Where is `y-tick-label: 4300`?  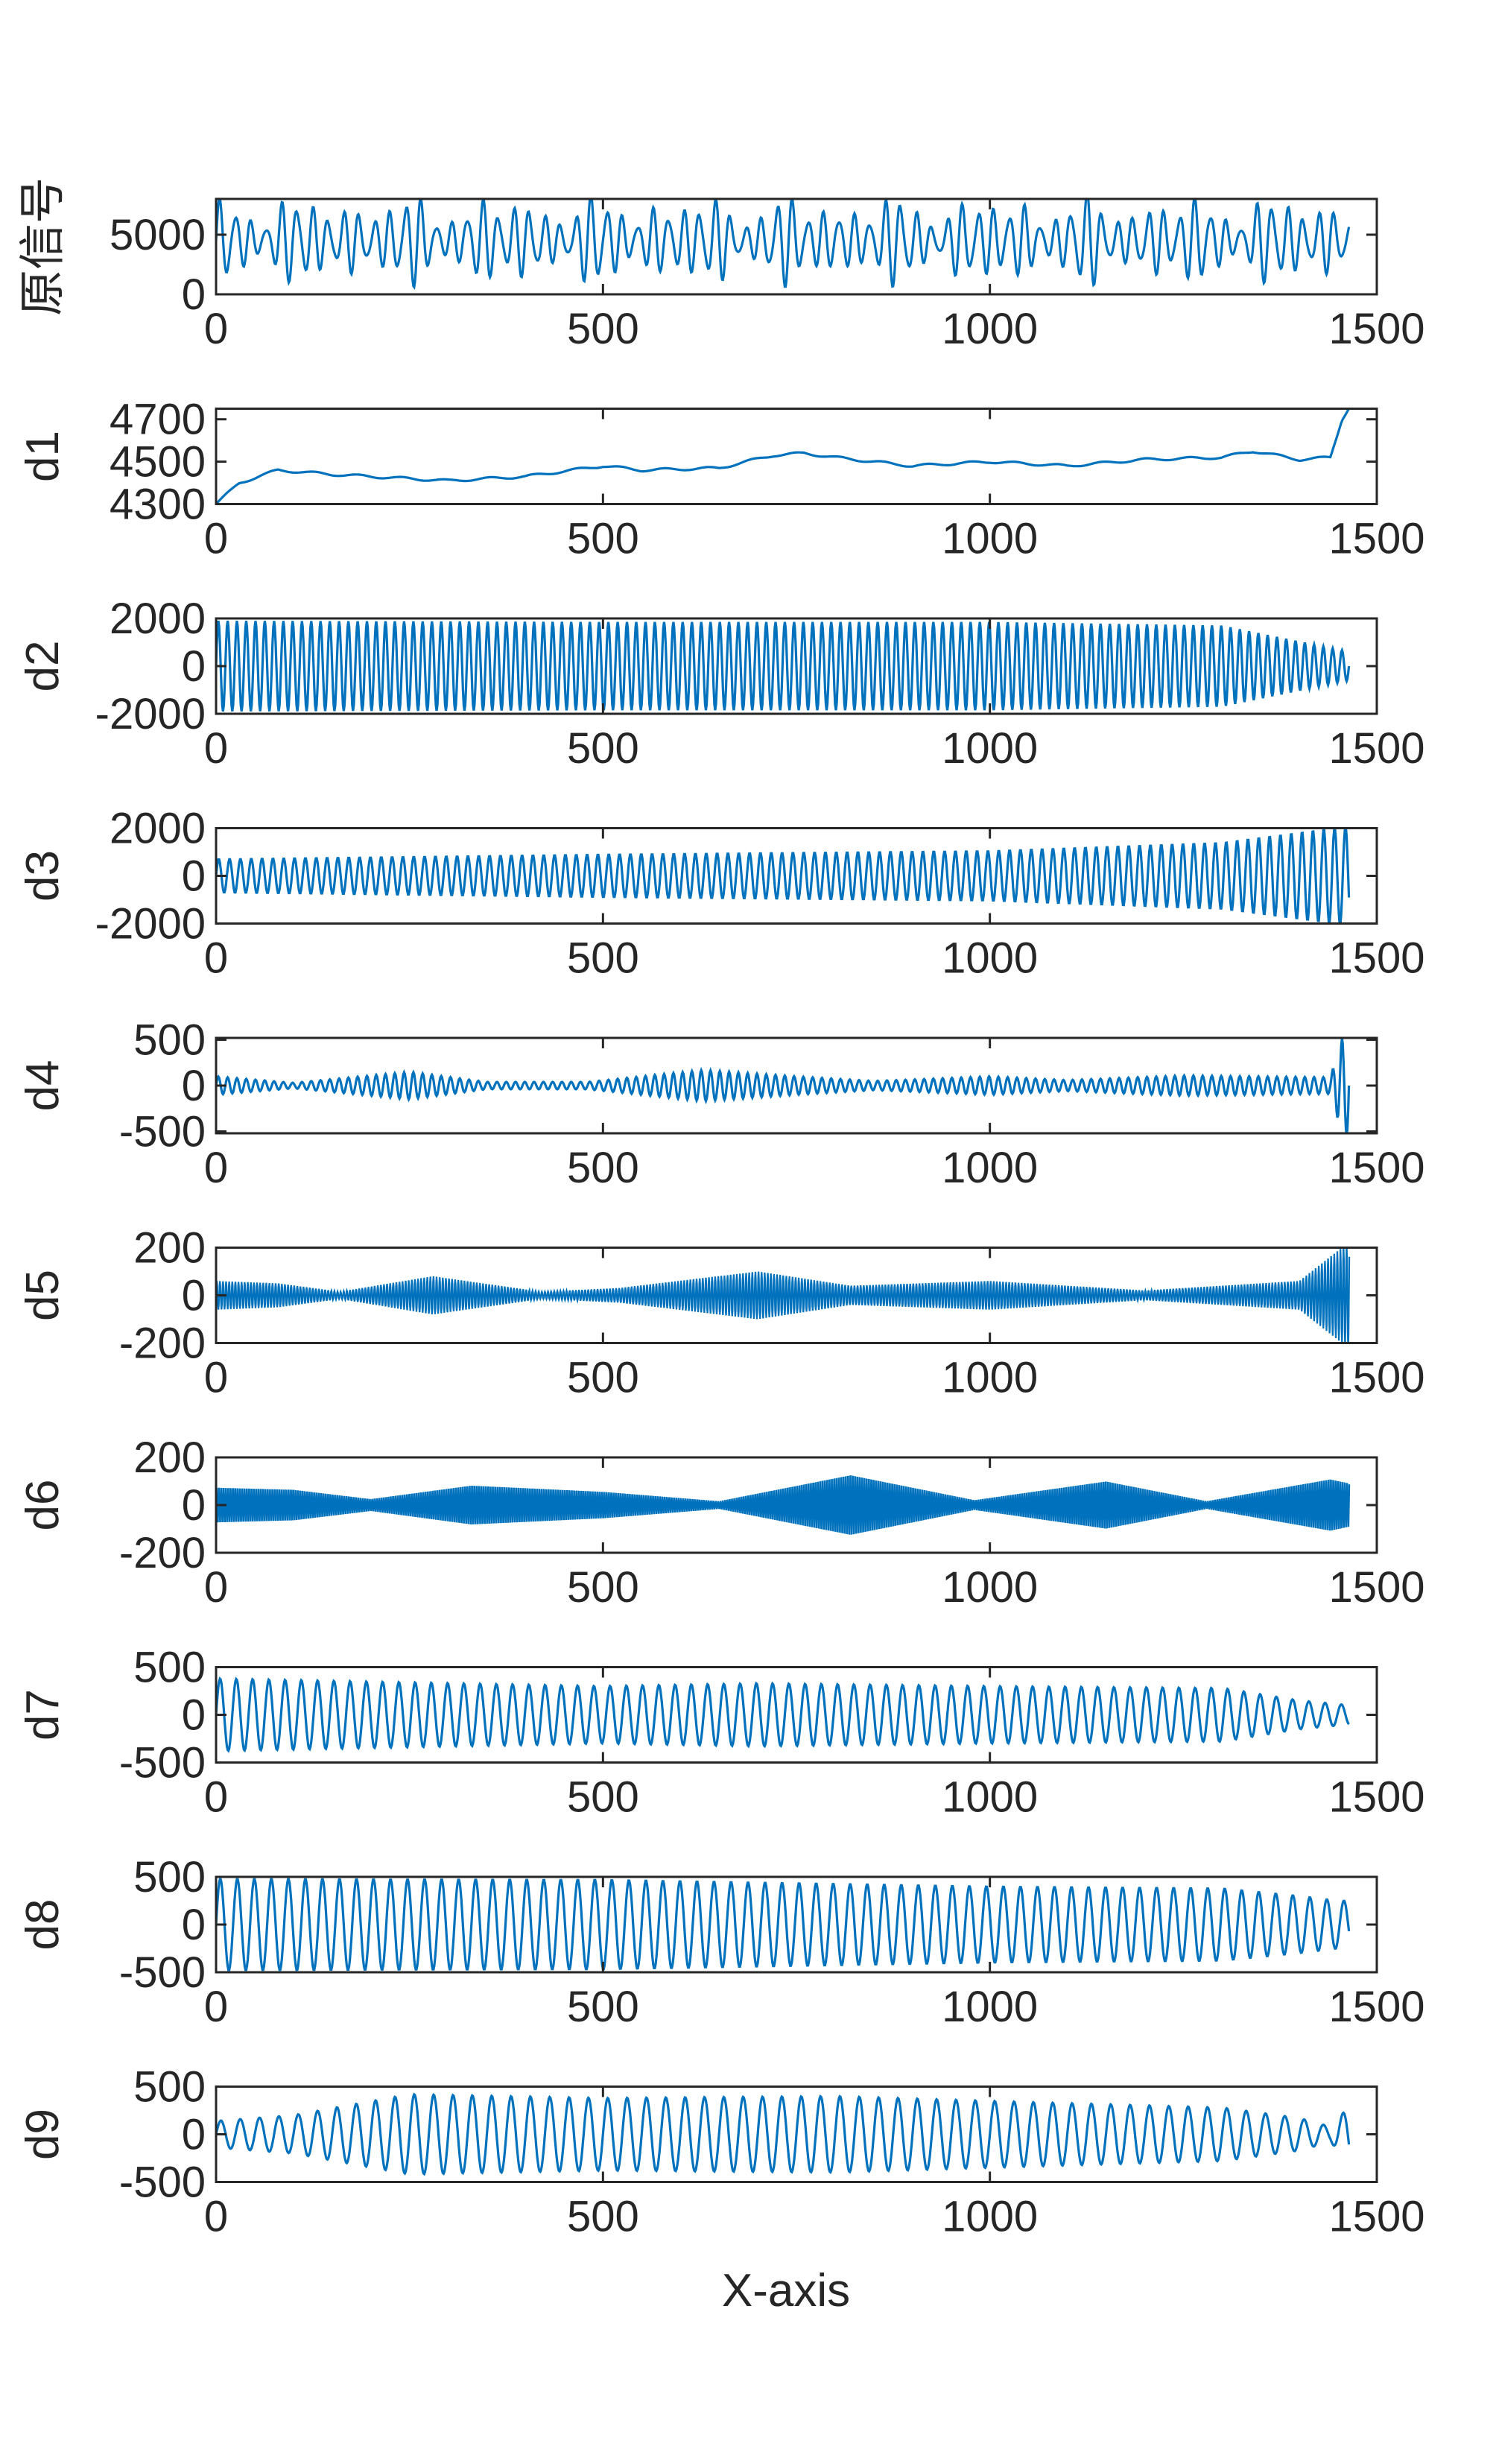 y-tick-label: 4300 is located at coordinates (158, 505).